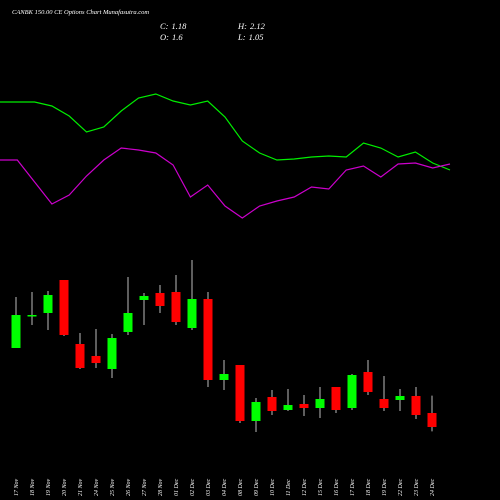  Describe the element at coordinates (289, 487) in the screenshot. I see `x-tick-label: 11 Dec` at that location.